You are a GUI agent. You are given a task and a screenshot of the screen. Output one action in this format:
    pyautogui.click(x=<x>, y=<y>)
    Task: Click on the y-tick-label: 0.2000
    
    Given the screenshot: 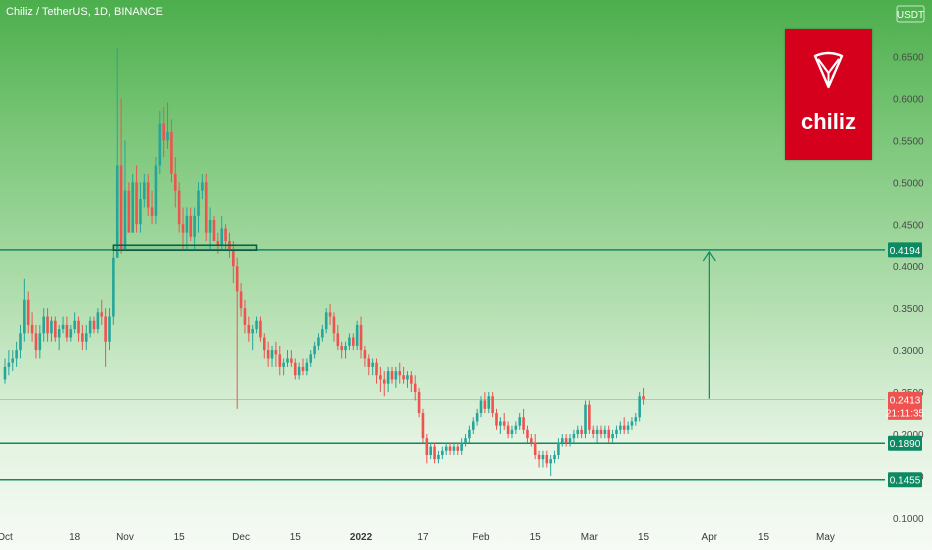 What is the action you would take?
    pyautogui.click(x=908, y=435)
    